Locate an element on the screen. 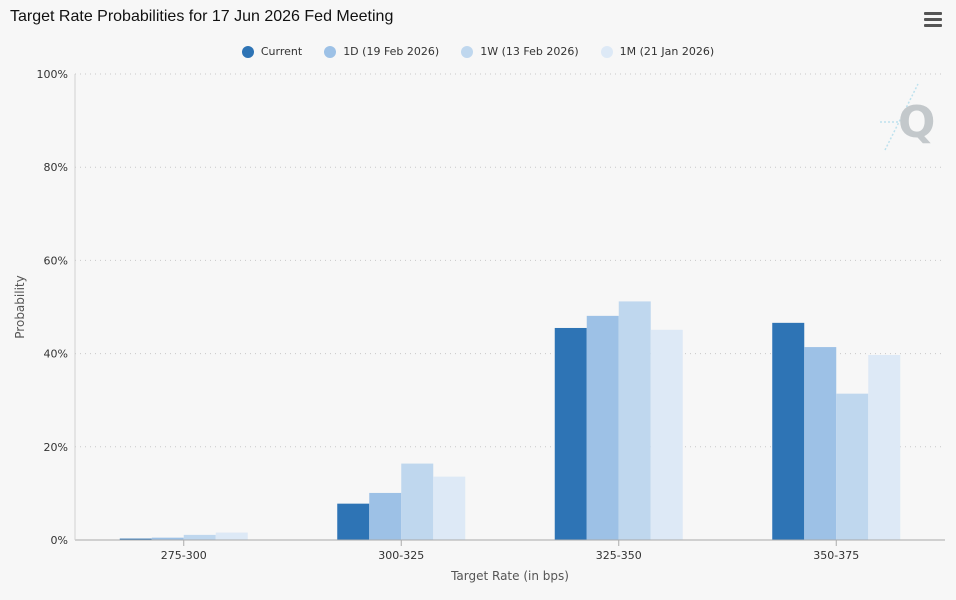 The image size is (956, 600). quikstrike-logo-icon: Q is located at coordinates (907, 117).